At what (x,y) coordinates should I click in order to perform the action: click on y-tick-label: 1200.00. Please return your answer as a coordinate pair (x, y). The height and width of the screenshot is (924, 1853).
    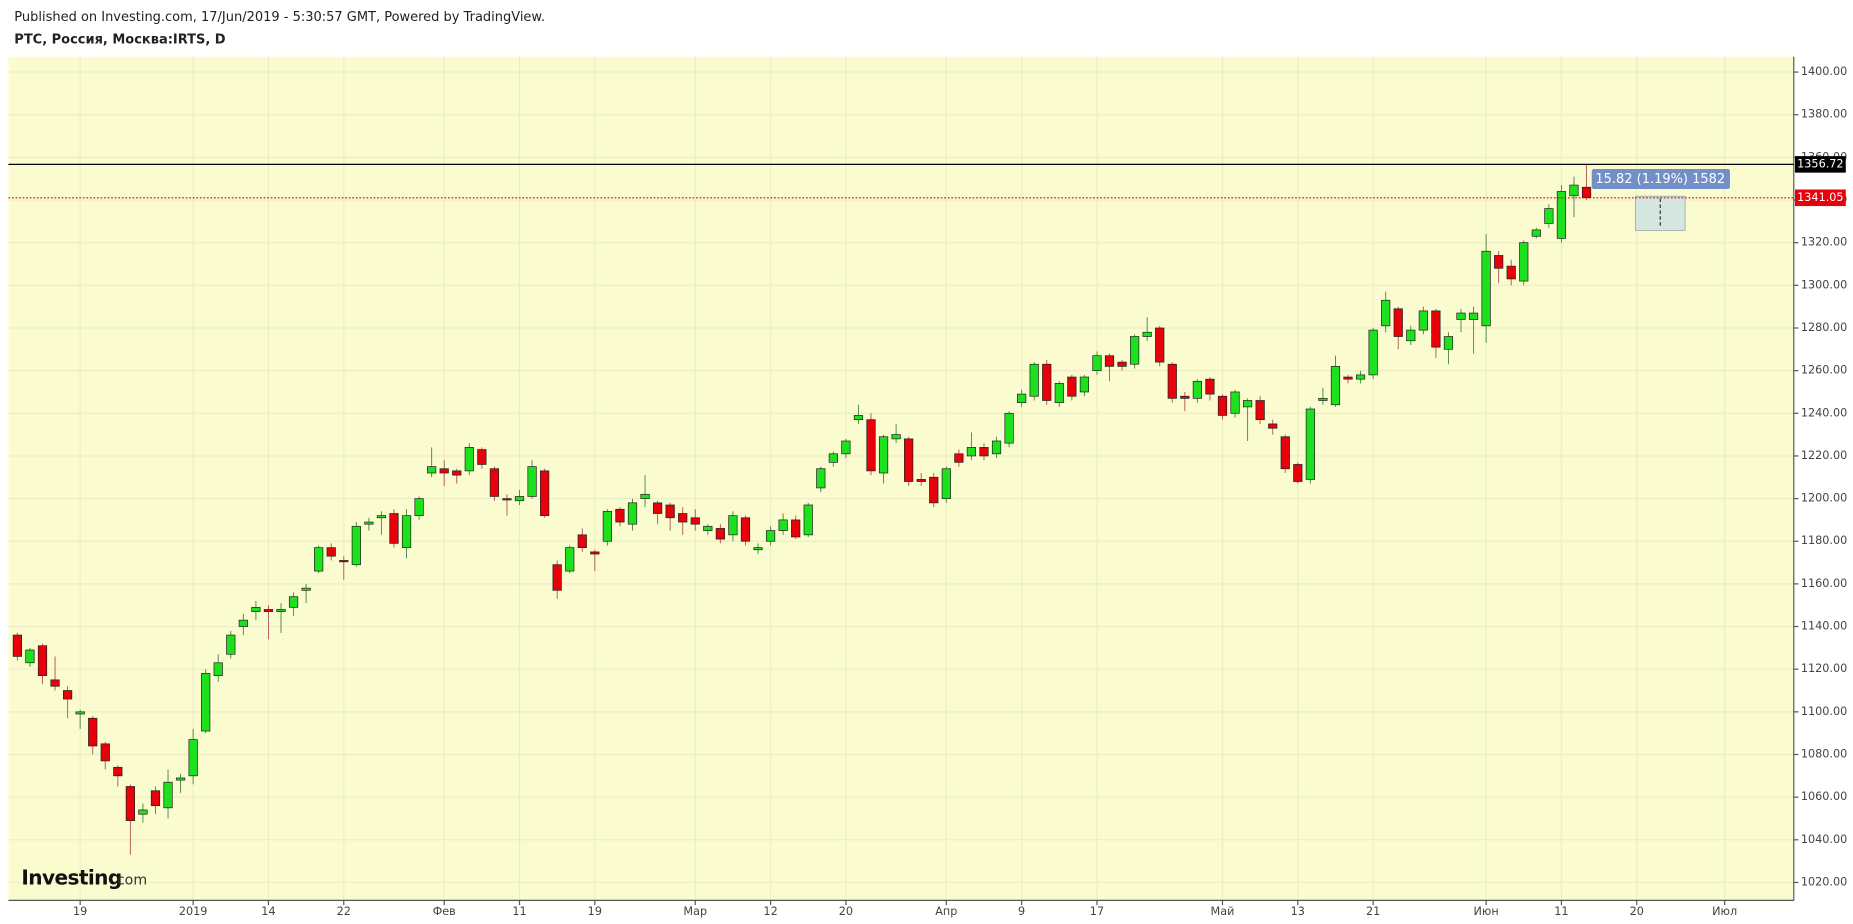
    Looking at the image, I should click on (1824, 498).